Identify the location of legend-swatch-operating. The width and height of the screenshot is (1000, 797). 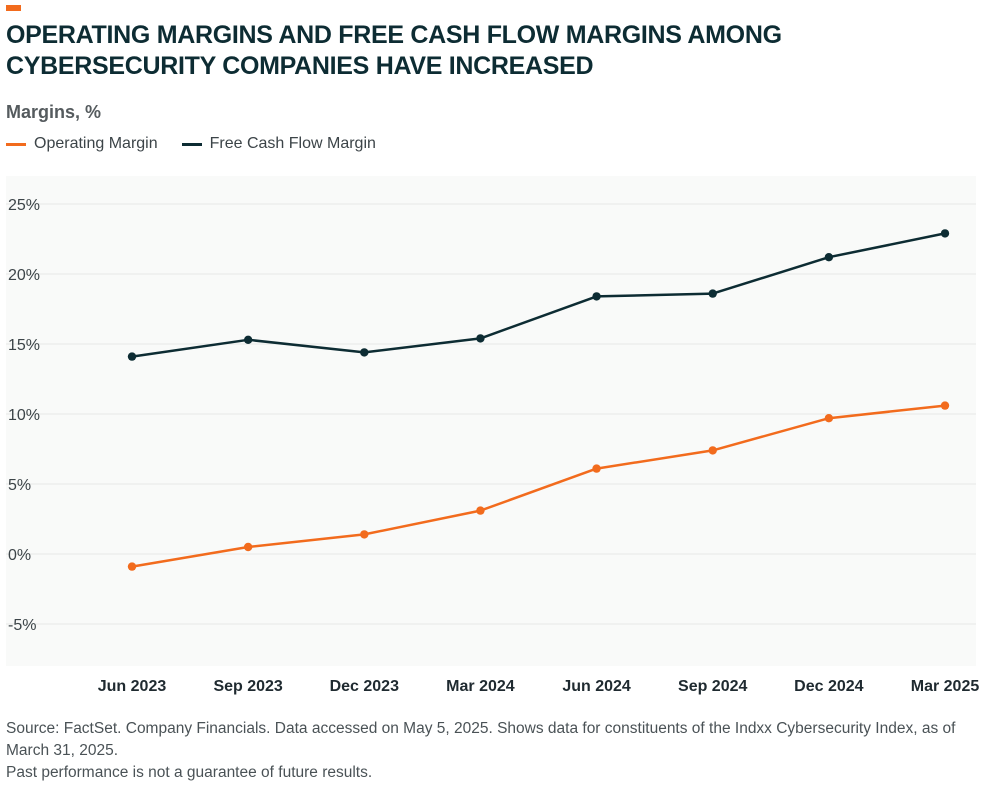
(16, 144).